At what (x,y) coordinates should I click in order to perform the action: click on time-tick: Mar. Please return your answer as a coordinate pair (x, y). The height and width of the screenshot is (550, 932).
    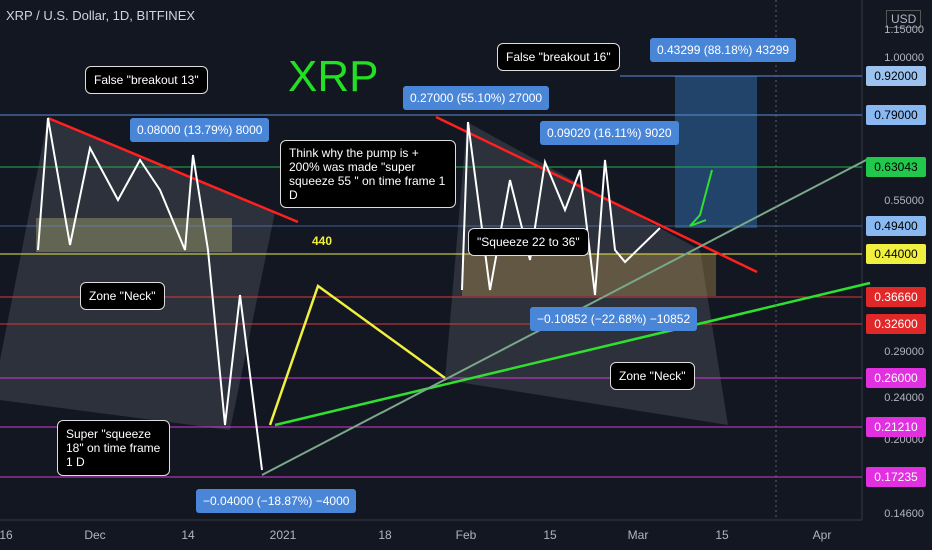
    Looking at the image, I should click on (638, 535).